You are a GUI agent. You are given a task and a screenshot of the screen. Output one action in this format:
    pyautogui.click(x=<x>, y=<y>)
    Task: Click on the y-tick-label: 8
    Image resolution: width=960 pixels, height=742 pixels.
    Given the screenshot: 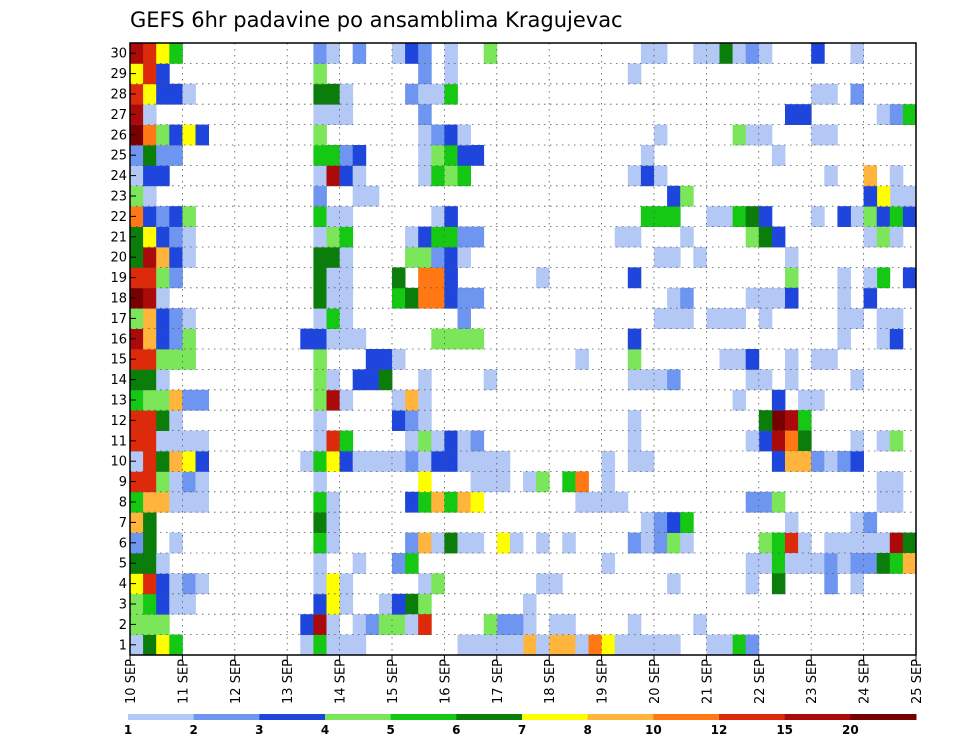 What is the action you would take?
    pyautogui.click(x=123, y=503)
    